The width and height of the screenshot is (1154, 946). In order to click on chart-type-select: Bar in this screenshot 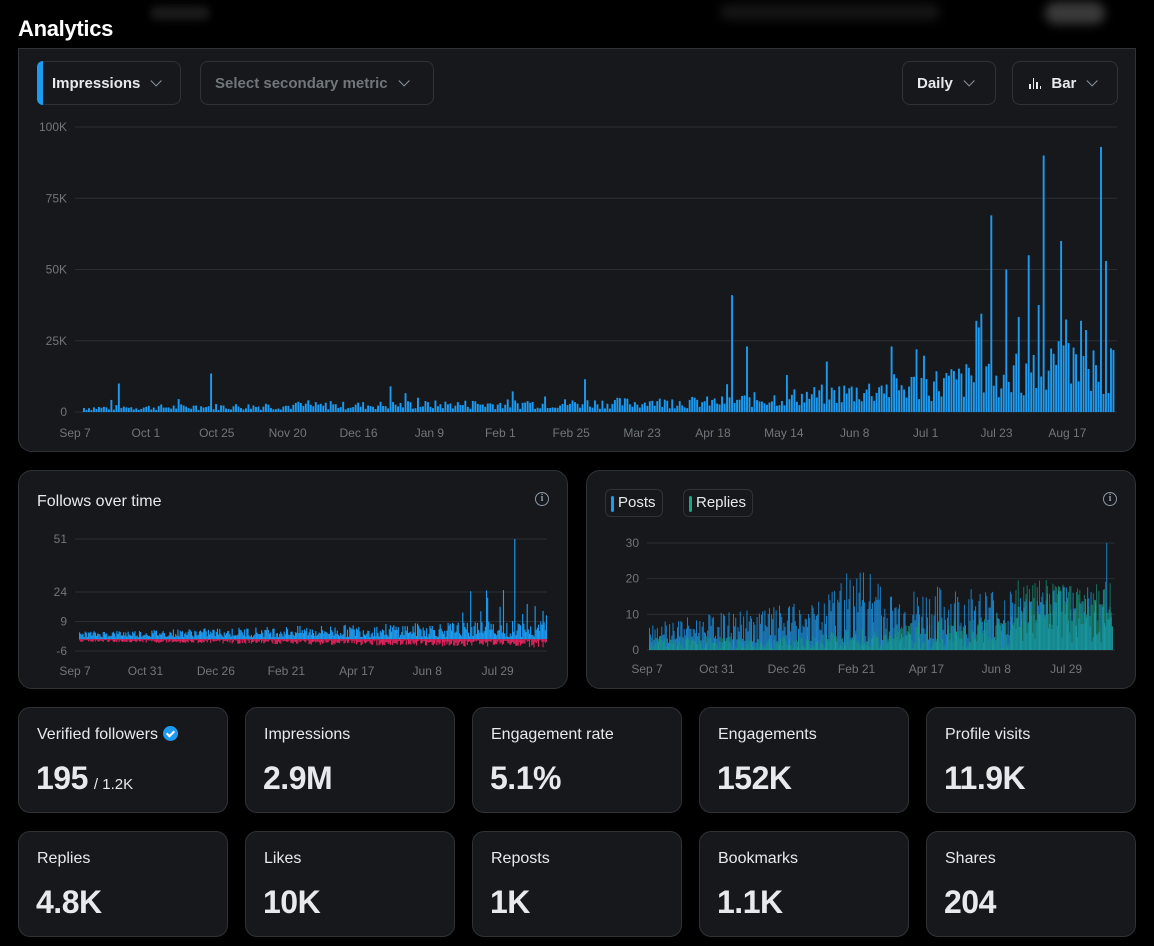, I will do `click(1065, 83)`.